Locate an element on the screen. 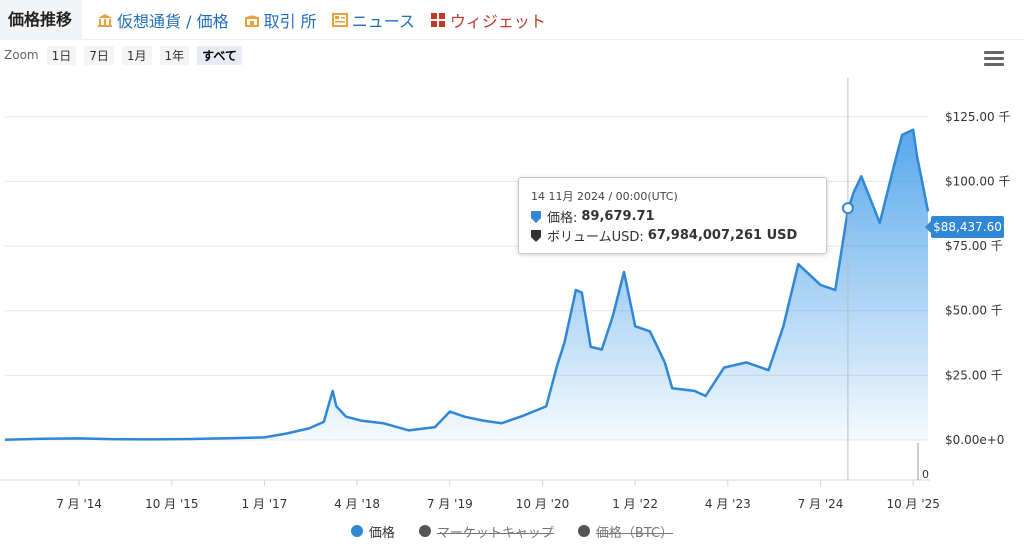 This screenshot has height=544, width=1024. volume-shield-icon is located at coordinates (536, 235).